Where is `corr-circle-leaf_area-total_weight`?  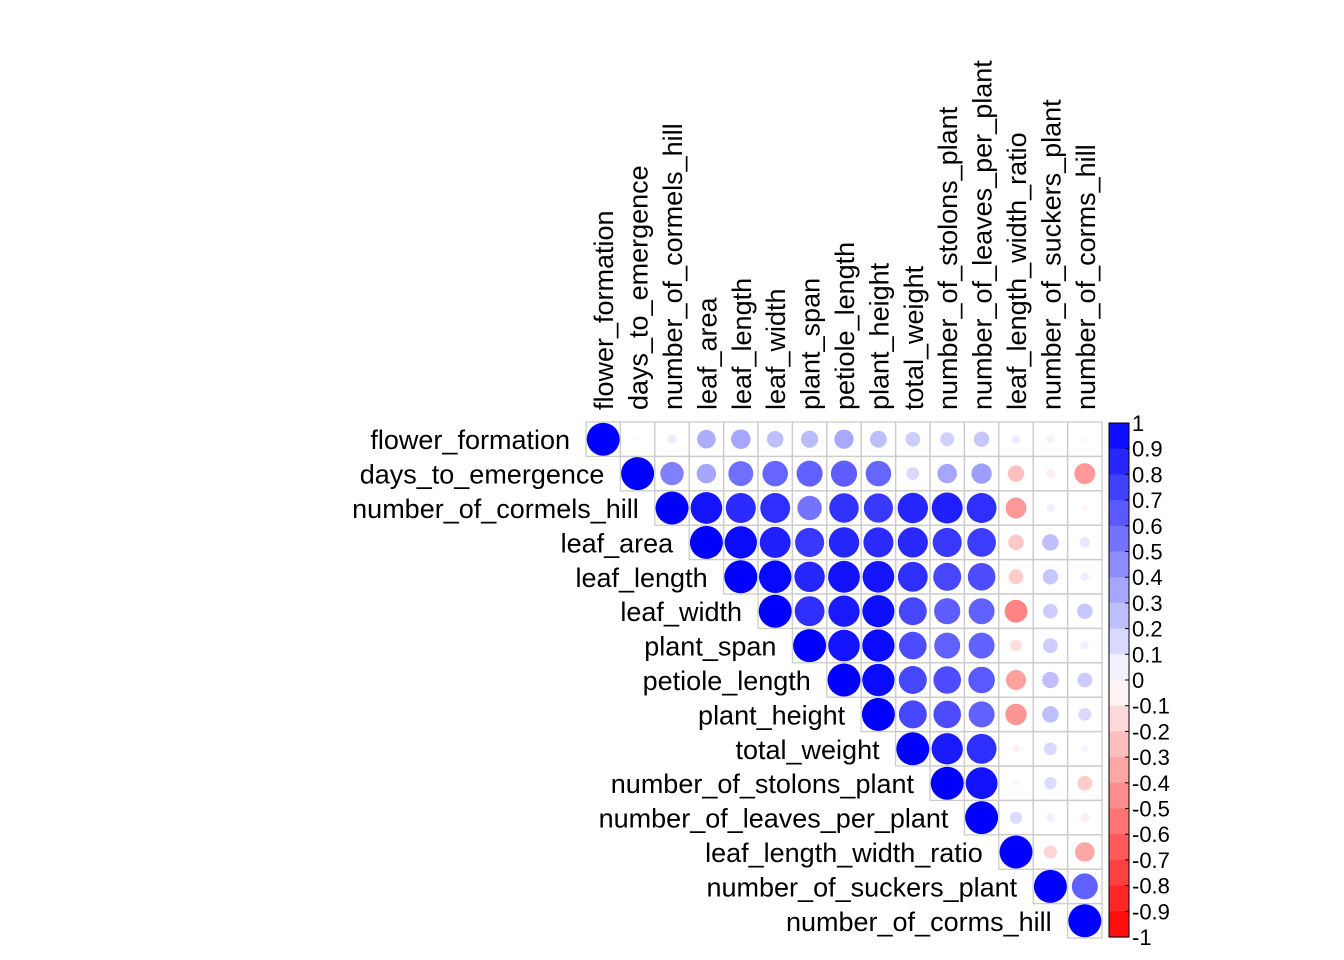 corr-circle-leaf_area-total_weight is located at coordinates (912, 542).